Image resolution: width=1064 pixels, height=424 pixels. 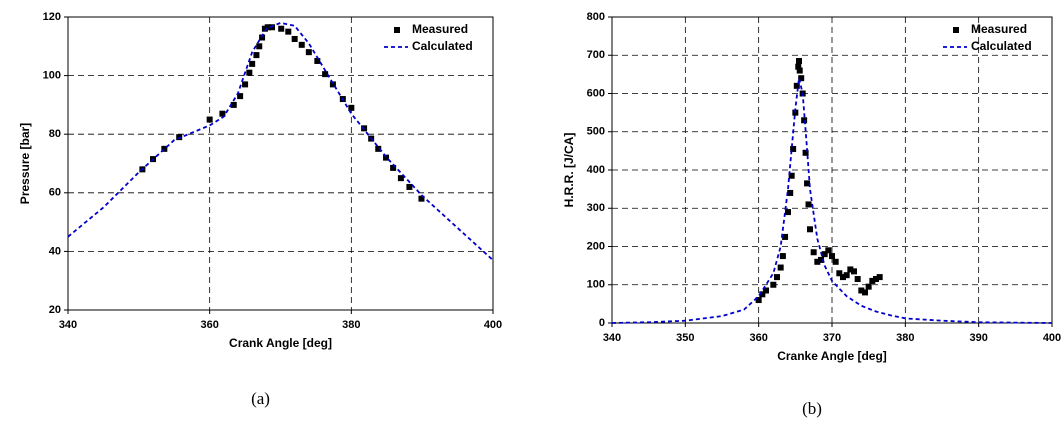 I want to click on y-tick-label: 120, so click(x=52, y=17).